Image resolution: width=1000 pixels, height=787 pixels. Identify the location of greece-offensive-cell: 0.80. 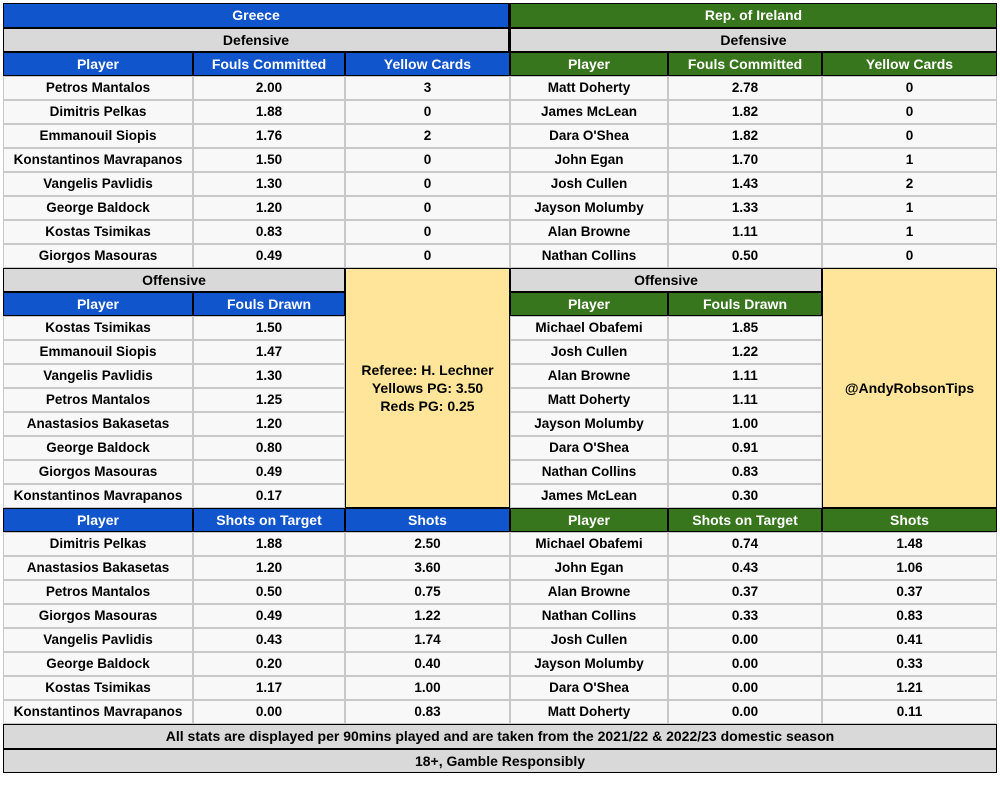
(269, 448).